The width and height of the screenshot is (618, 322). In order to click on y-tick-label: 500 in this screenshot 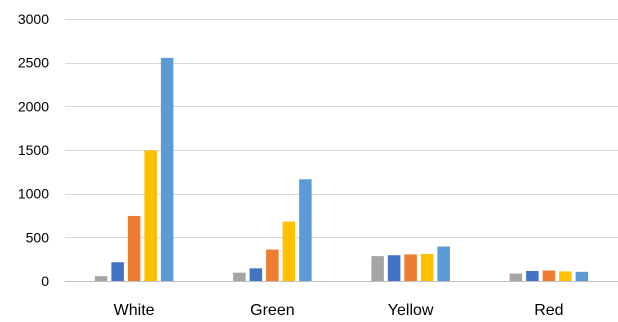, I will do `click(38, 237)`.